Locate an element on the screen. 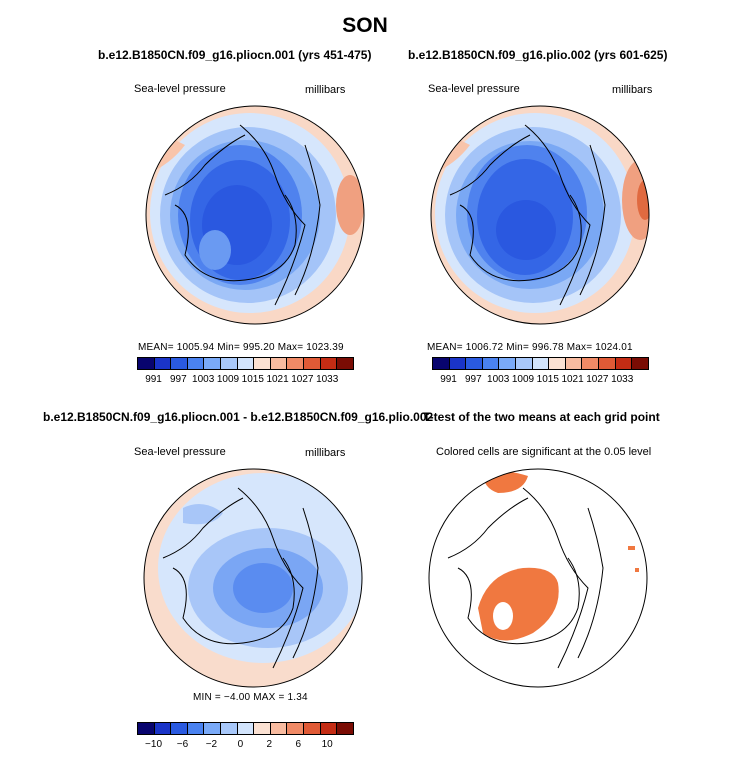 The width and height of the screenshot is (730, 782). figure-title: SON is located at coordinates (365, 25).